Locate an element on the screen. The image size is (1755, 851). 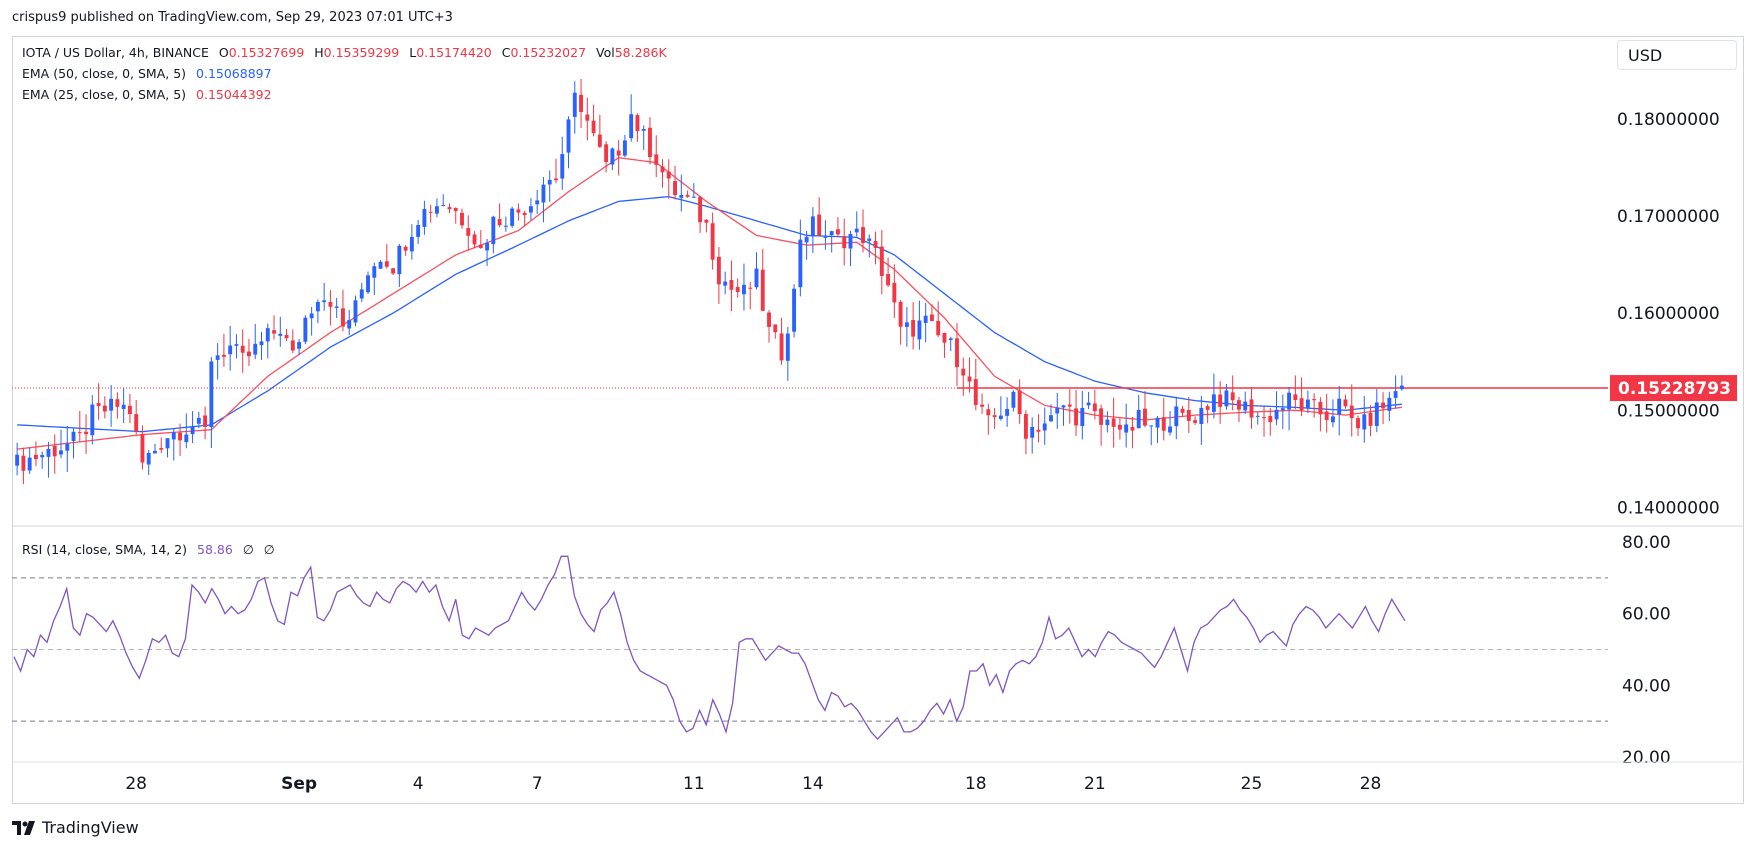
rsi-legend: RSI (14, close, SMA, 14, 2) 58.86 ∅ ∅ is located at coordinates (151, 549).